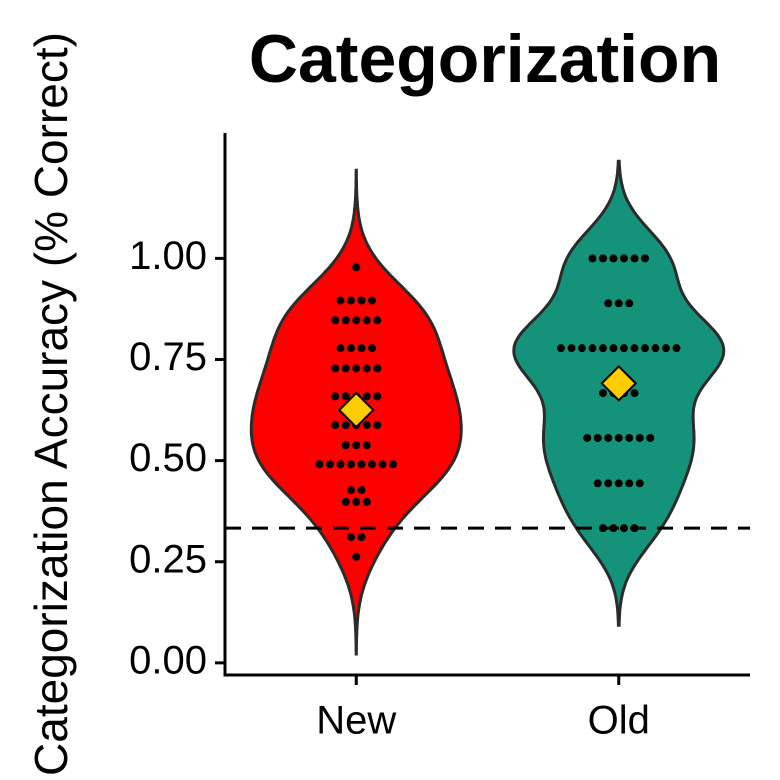  Describe the element at coordinates (485, 59) in the screenshot. I see `chart-title: Categorization` at that location.